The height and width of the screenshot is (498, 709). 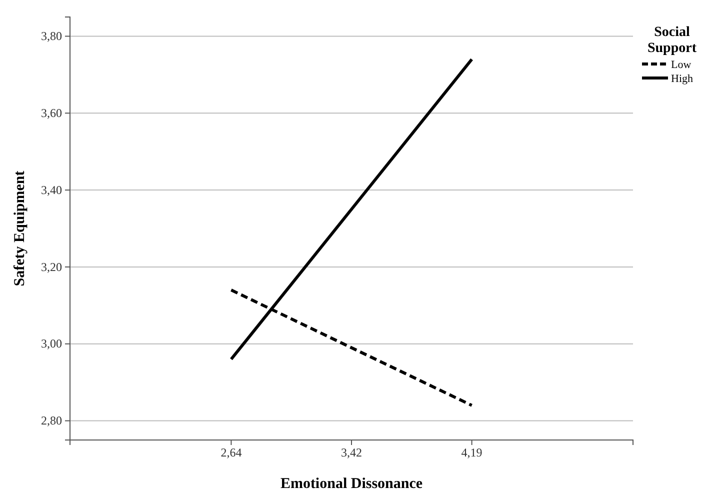 What do you see at coordinates (682, 79) in the screenshot?
I see `legend-label: High` at bounding box center [682, 79].